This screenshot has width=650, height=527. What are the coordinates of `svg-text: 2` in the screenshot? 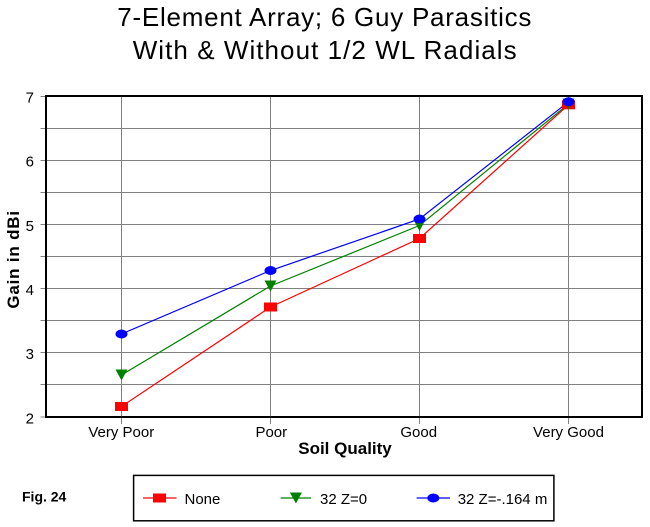 It's located at (30, 418).